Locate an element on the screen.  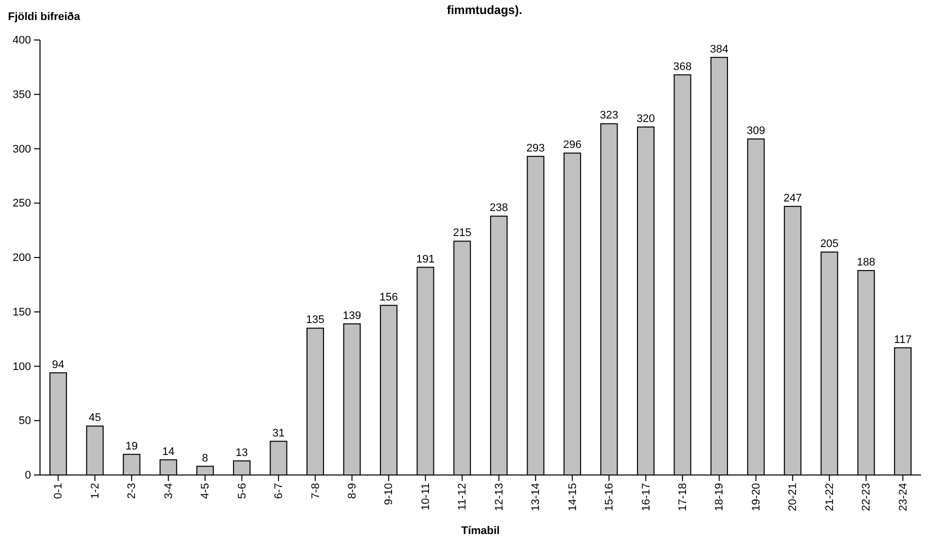
data-label: 215 is located at coordinates (462, 233).